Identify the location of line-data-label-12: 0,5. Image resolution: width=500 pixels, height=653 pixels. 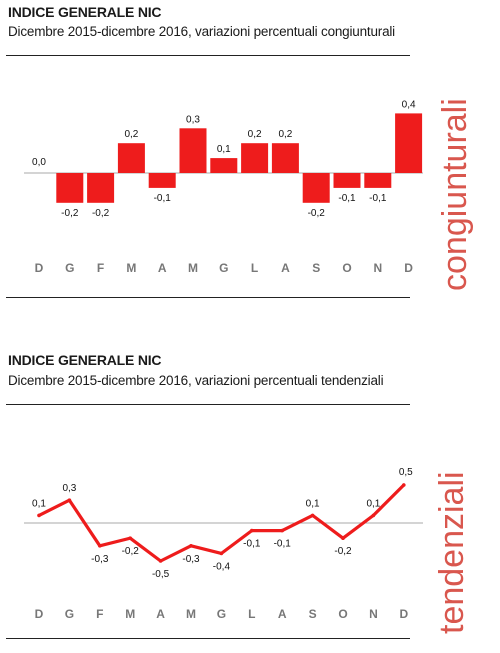
(406, 472).